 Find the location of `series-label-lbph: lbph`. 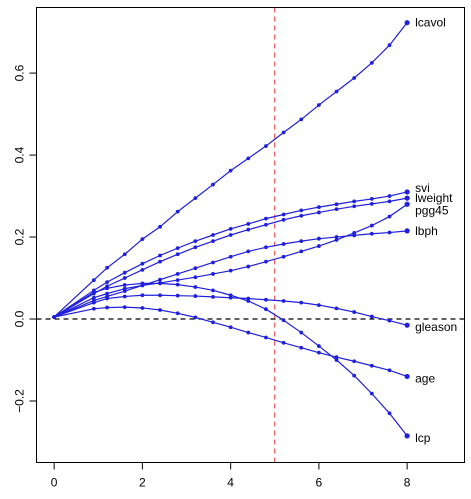

series-label-lbph: lbph is located at coordinates (426, 231).